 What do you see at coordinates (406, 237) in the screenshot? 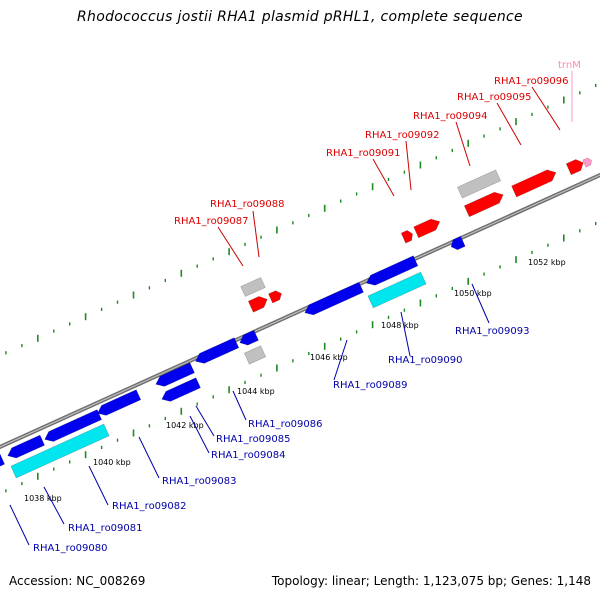
I see `gene-ro09091` at bounding box center [406, 237].